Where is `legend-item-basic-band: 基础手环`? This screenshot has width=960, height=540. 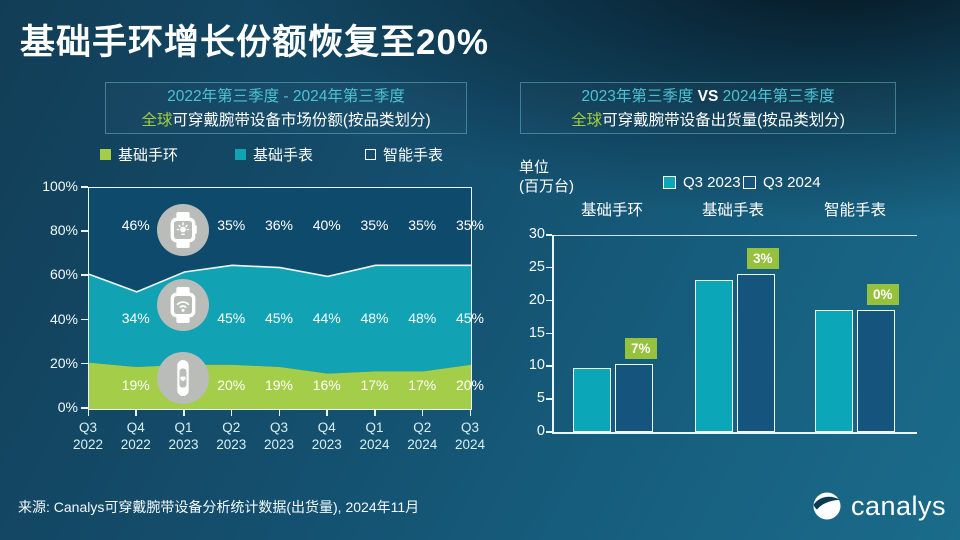 legend-item-basic-band: 基础手环 is located at coordinates (139, 154).